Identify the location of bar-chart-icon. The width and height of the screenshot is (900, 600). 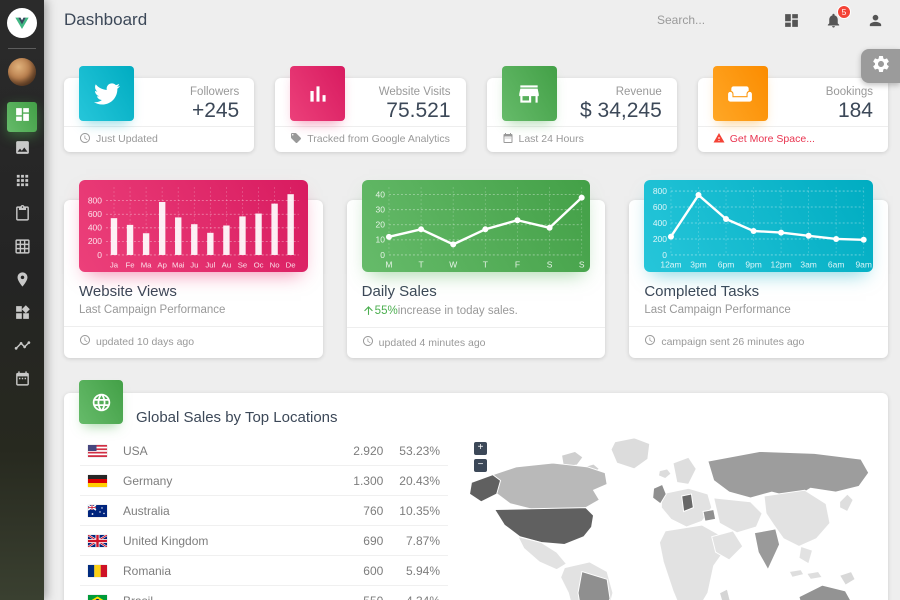
(318, 93).